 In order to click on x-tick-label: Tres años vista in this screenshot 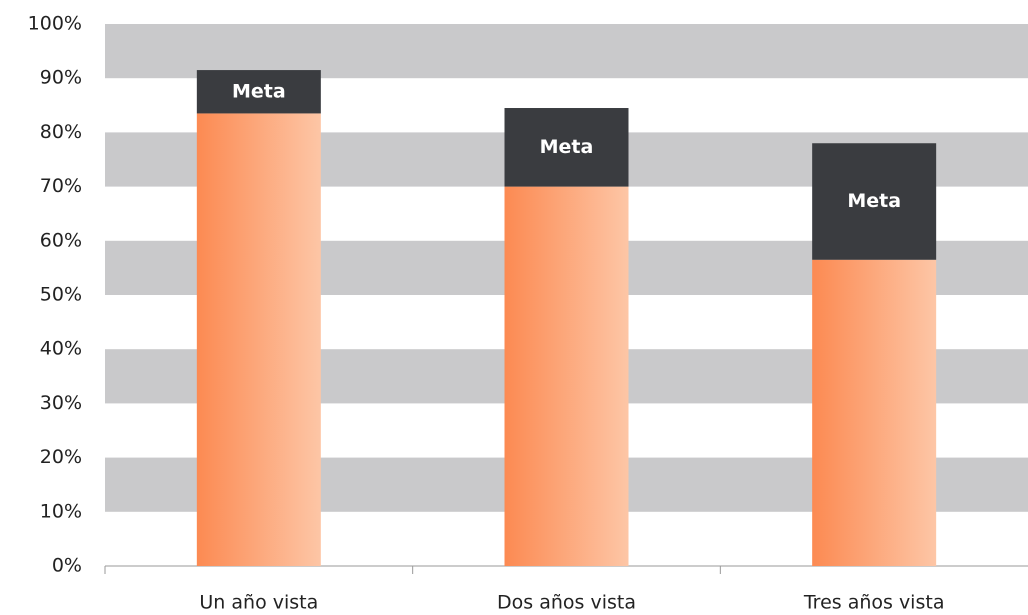, I will do `click(874, 603)`.